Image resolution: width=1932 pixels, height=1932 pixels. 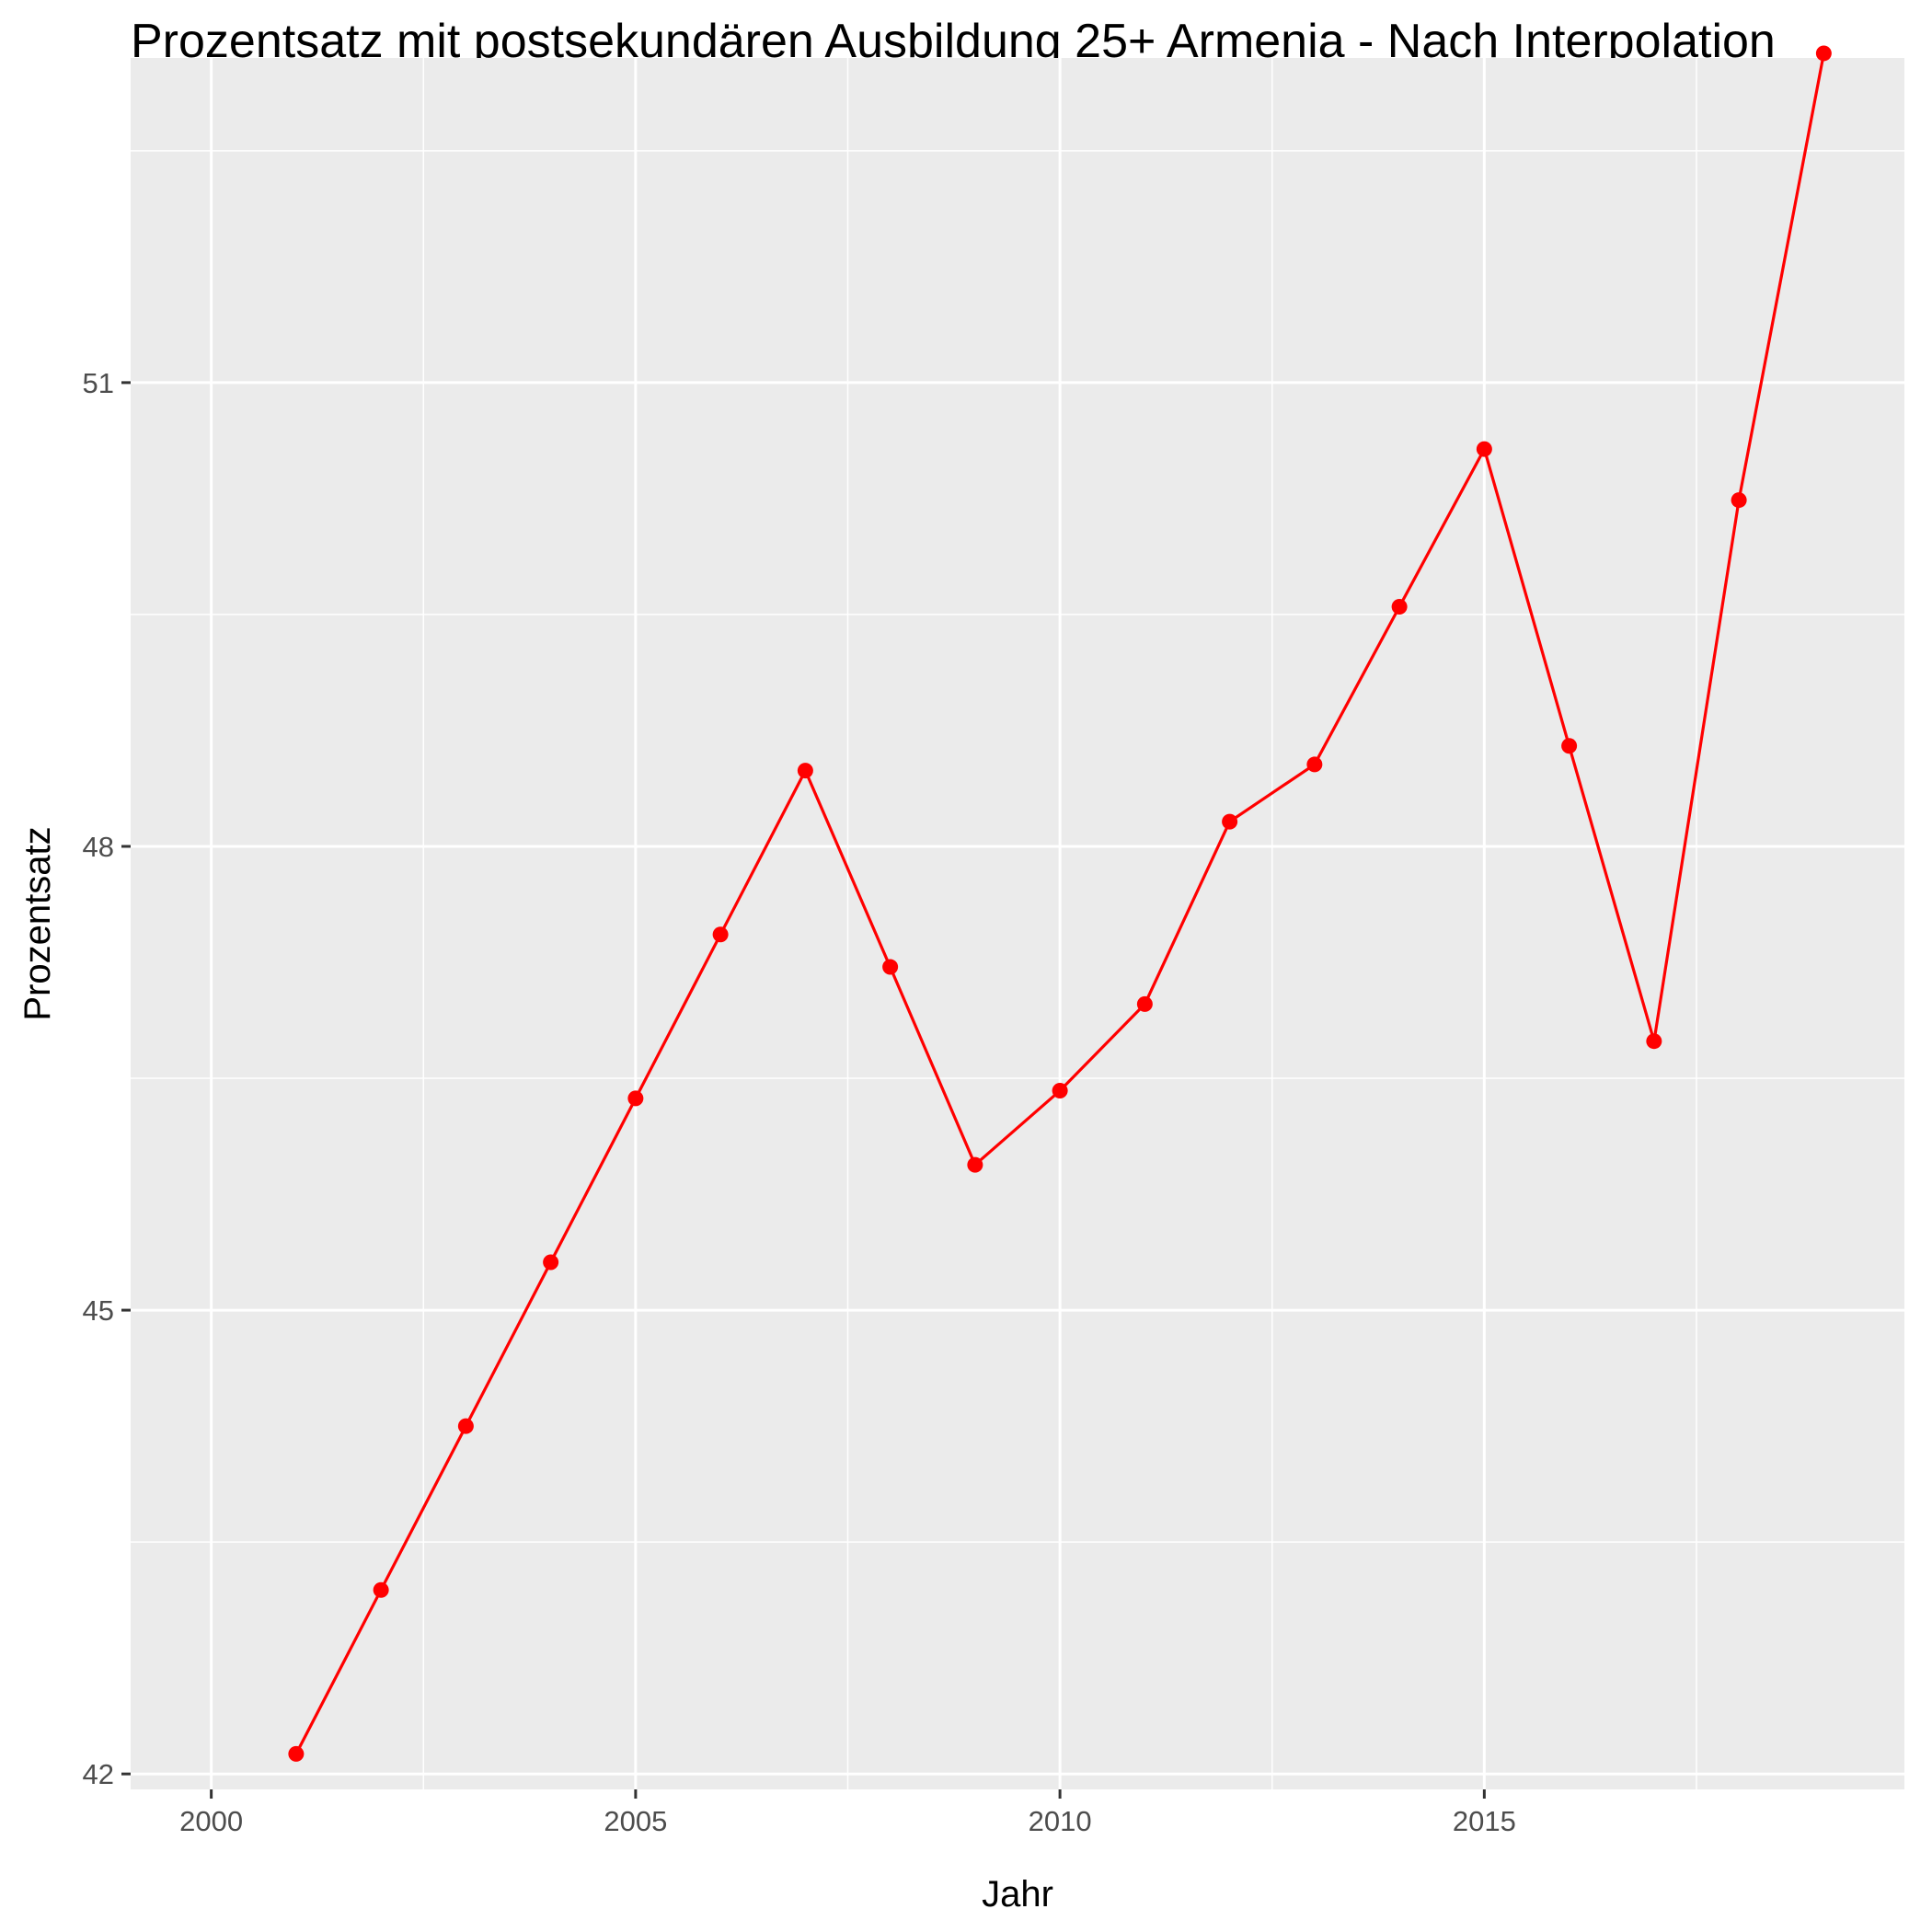 What do you see at coordinates (635, 1821) in the screenshot?
I see `x-tick-label: 2005` at bounding box center [635, 1821].